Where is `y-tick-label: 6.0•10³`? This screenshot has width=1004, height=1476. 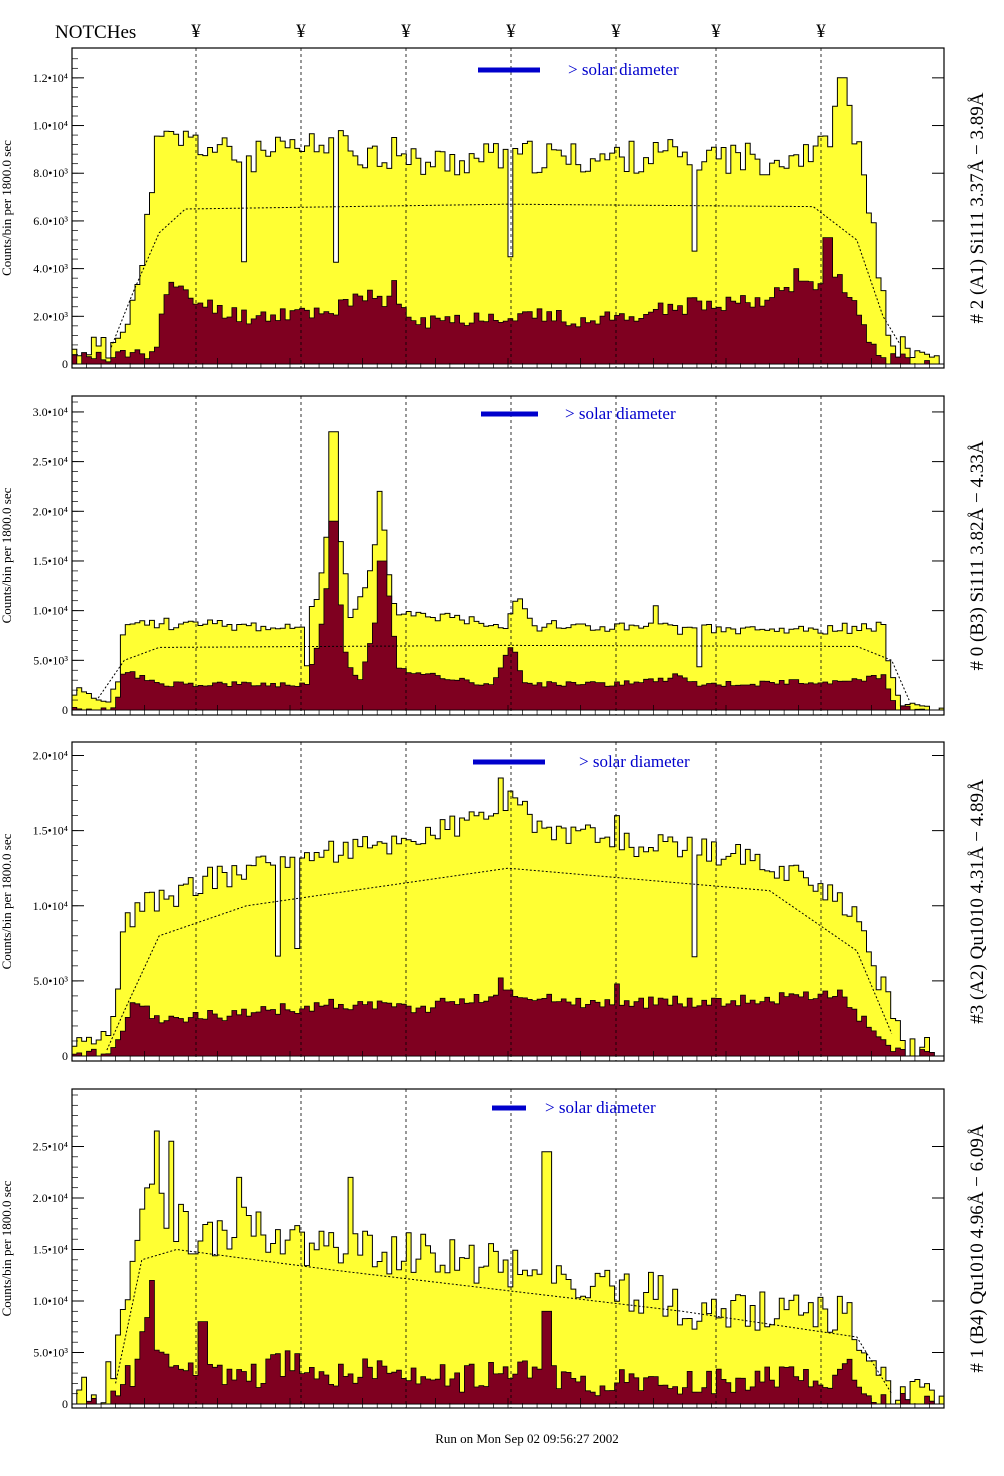
y-tick-label: 6.0•10³ is located at coordinates (50, 221).